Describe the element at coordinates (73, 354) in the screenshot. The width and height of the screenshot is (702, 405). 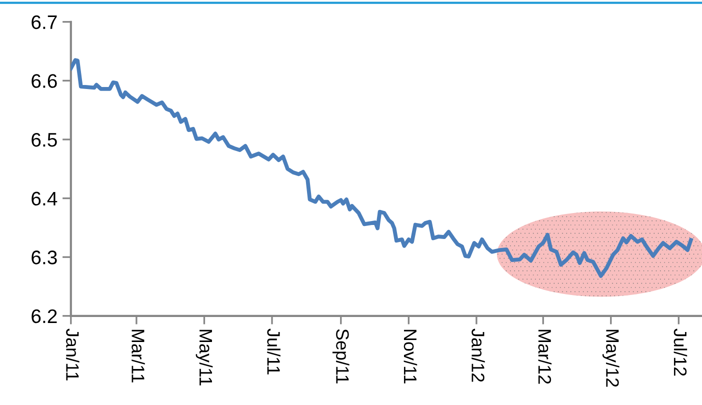
I see `x-tick-label: Jan/11` at that location.